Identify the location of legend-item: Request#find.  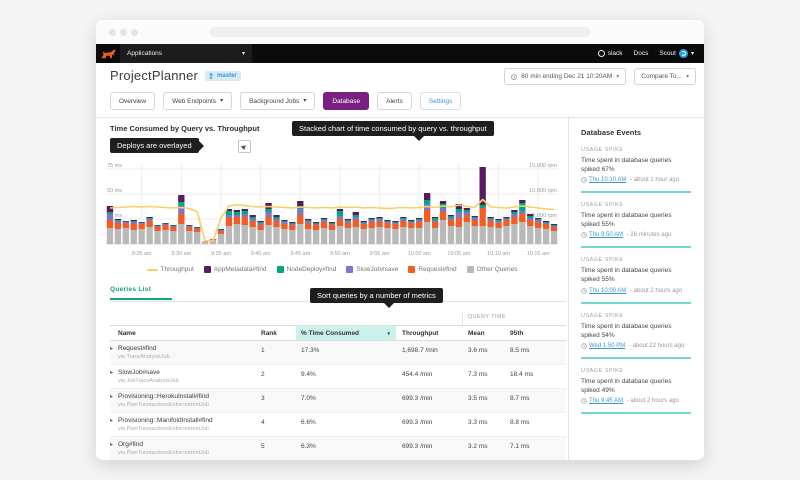
(432, 269).